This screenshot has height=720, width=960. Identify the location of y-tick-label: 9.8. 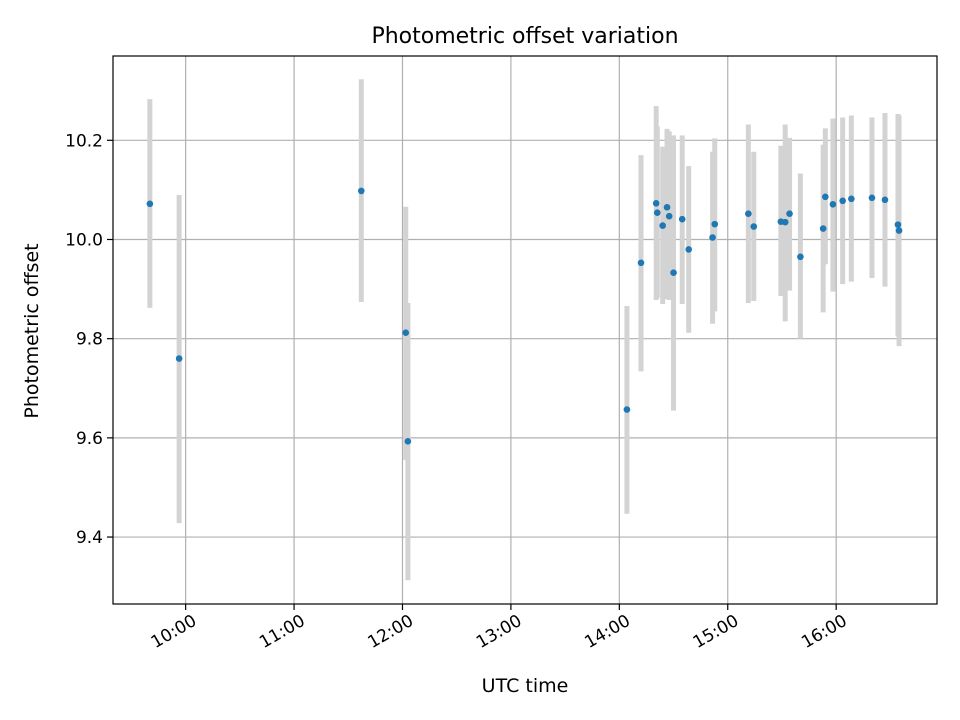
(89, 340).